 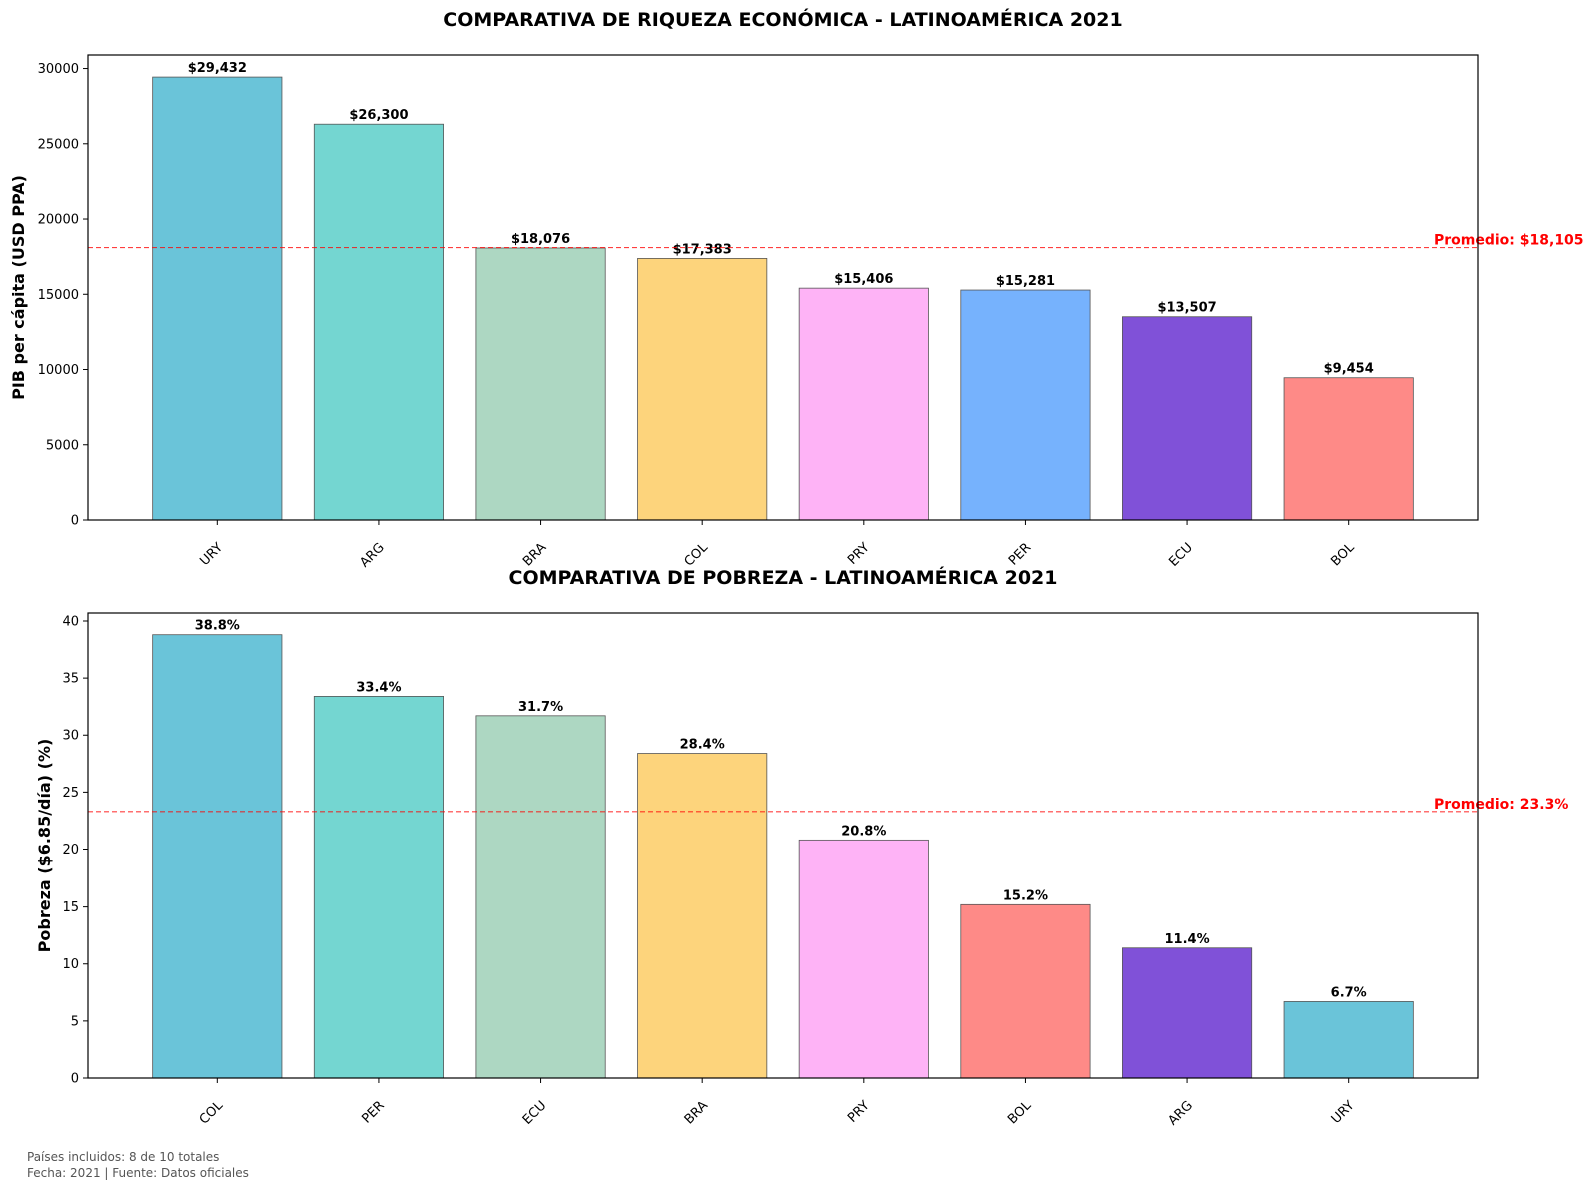 I want to click on poverty-value-label-arg: 11.4%, so click(x=1187, y=939).